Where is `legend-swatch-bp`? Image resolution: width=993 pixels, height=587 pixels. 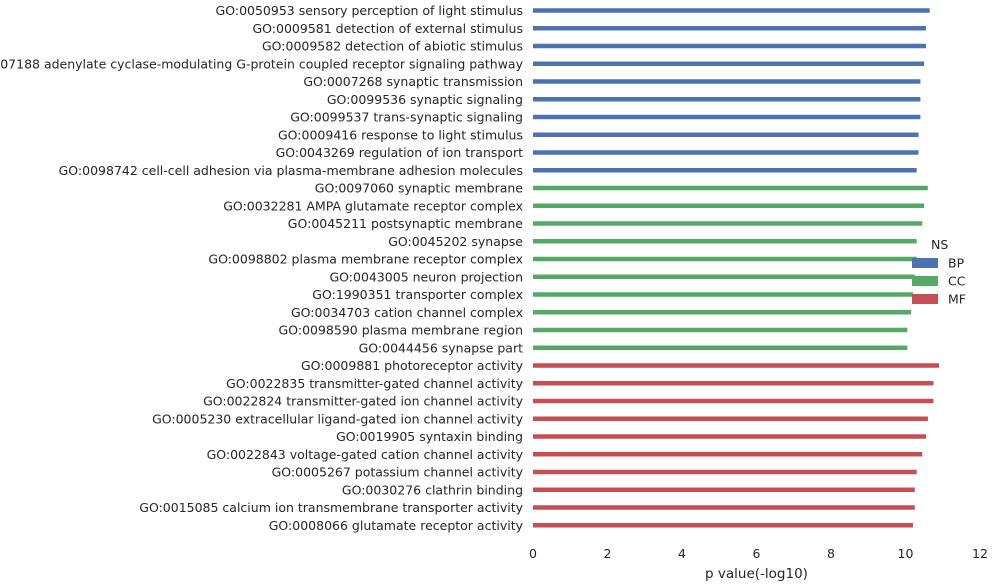 legend-swatch-bp is located at coordinates (925, 263).